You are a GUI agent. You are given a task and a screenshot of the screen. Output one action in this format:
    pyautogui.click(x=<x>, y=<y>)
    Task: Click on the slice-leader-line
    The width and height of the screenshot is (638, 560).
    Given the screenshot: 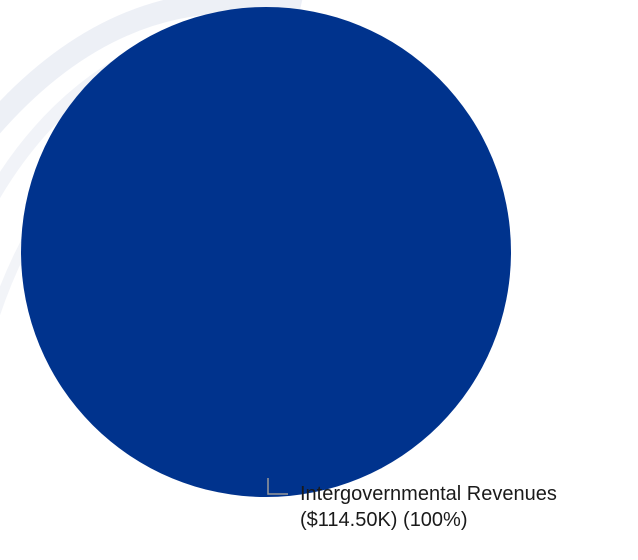 What is the action you would take?
    pyautogui.click(x=277, y=486)
    